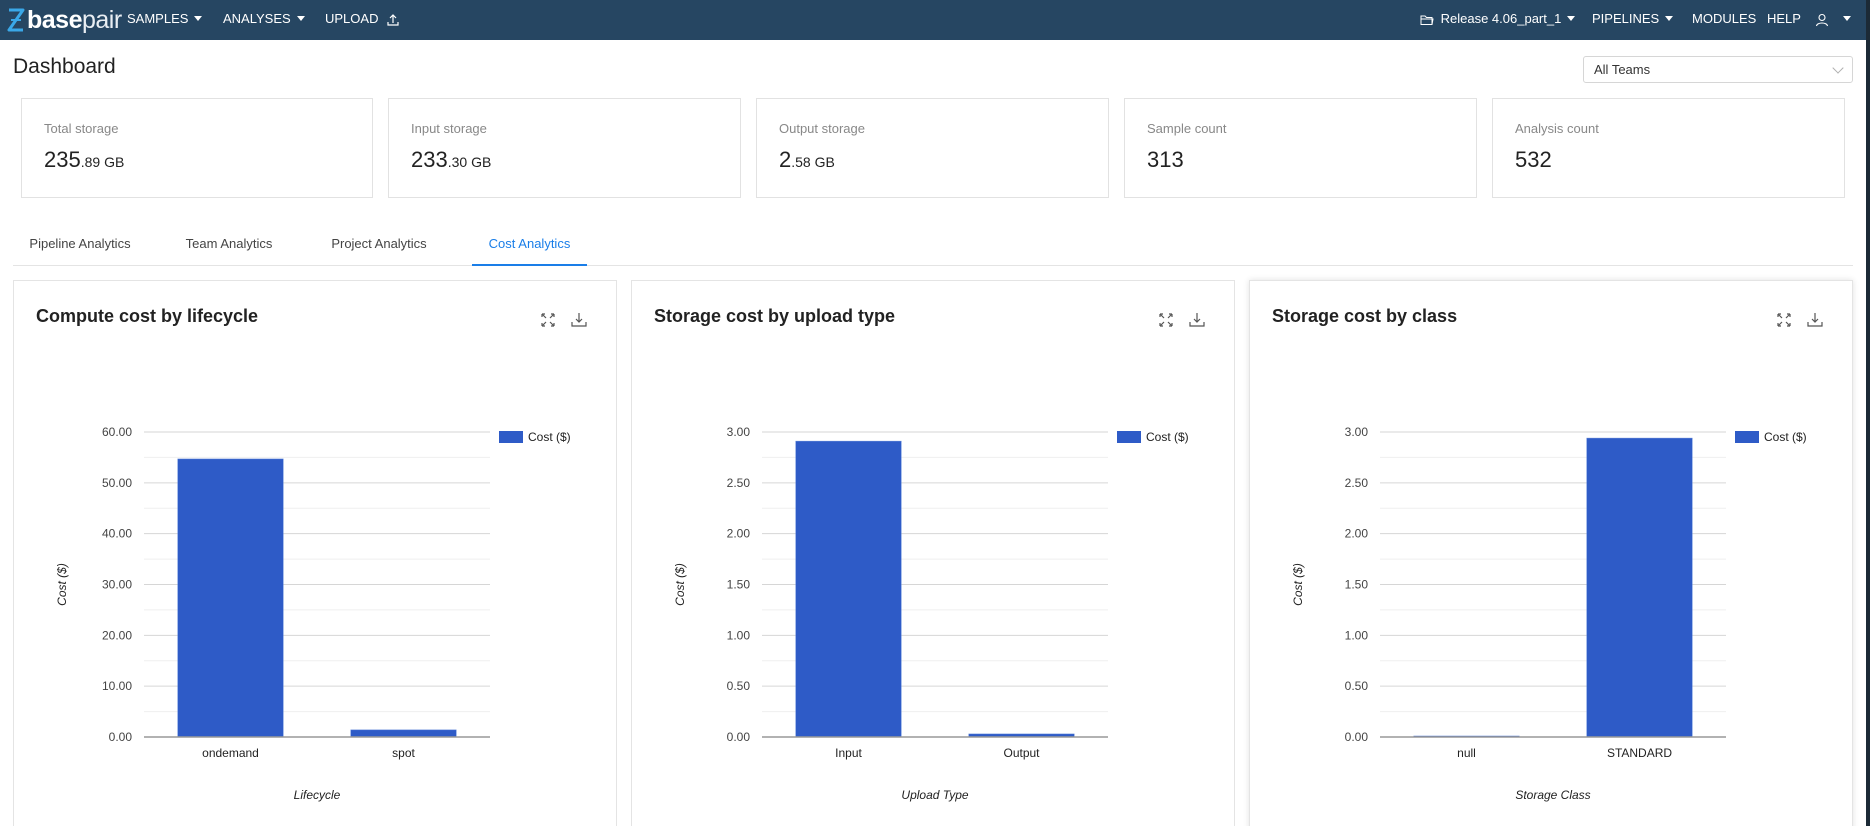 This screenshot has width=1870, height=826. What do you see at coordinates (1021, 753) in the screenshot?
I see `x-tick-label: Output` at bounding box center [1021, 753].